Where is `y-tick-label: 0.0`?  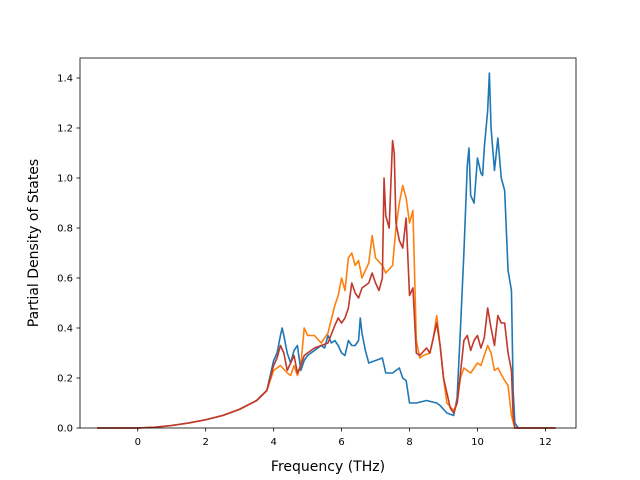
y-tick-label: 0.0 is located at coordinates (65, 429).